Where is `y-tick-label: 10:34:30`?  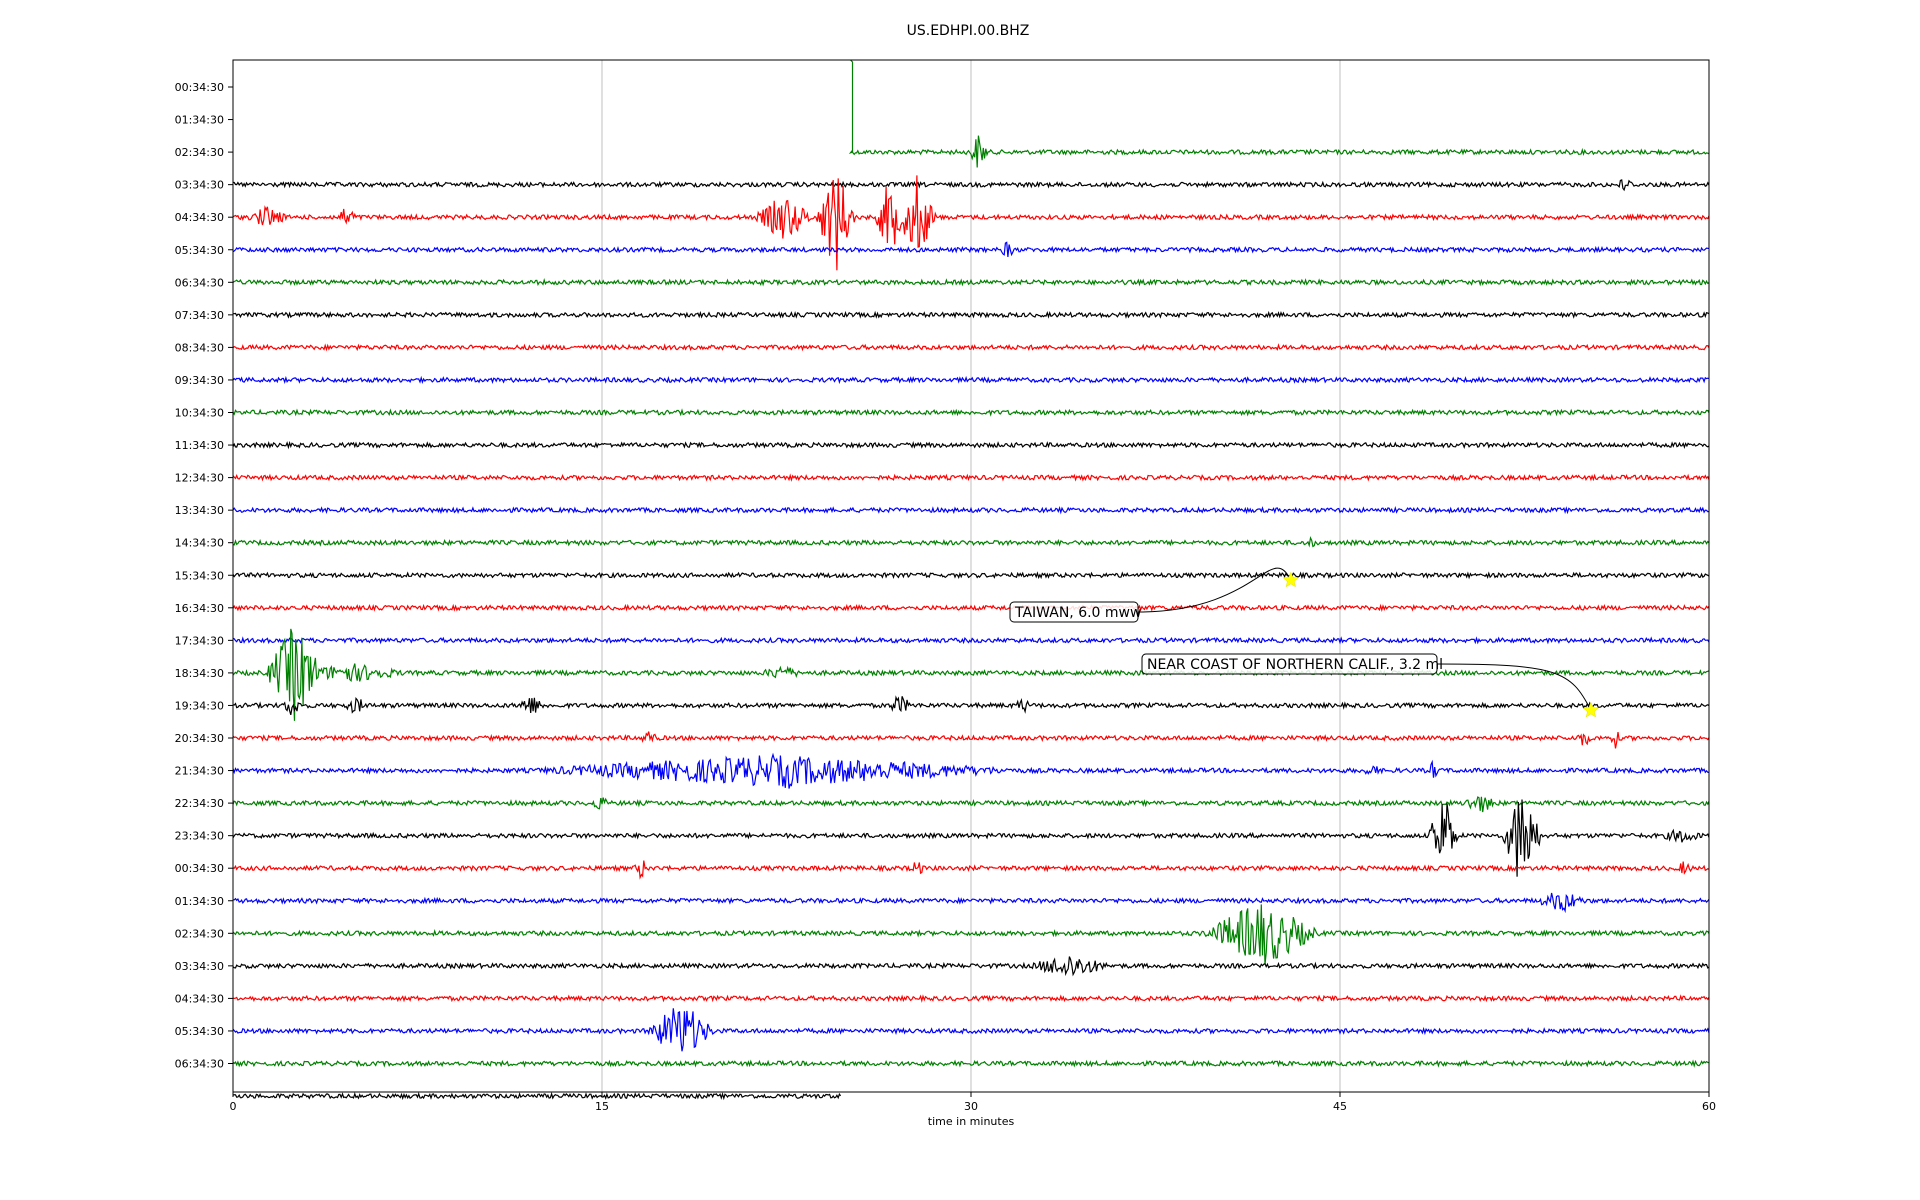 y-tick-label: 10:34:30 is located at coordinates (199, 413).